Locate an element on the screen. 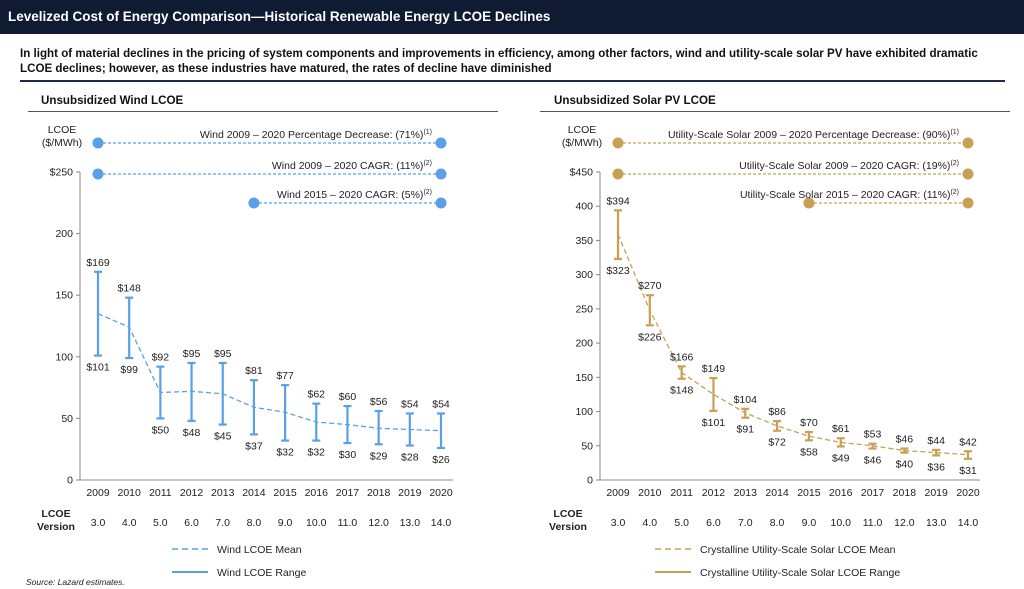  solar-x-tick-label: 2015 is located at coordinates (809, 493).